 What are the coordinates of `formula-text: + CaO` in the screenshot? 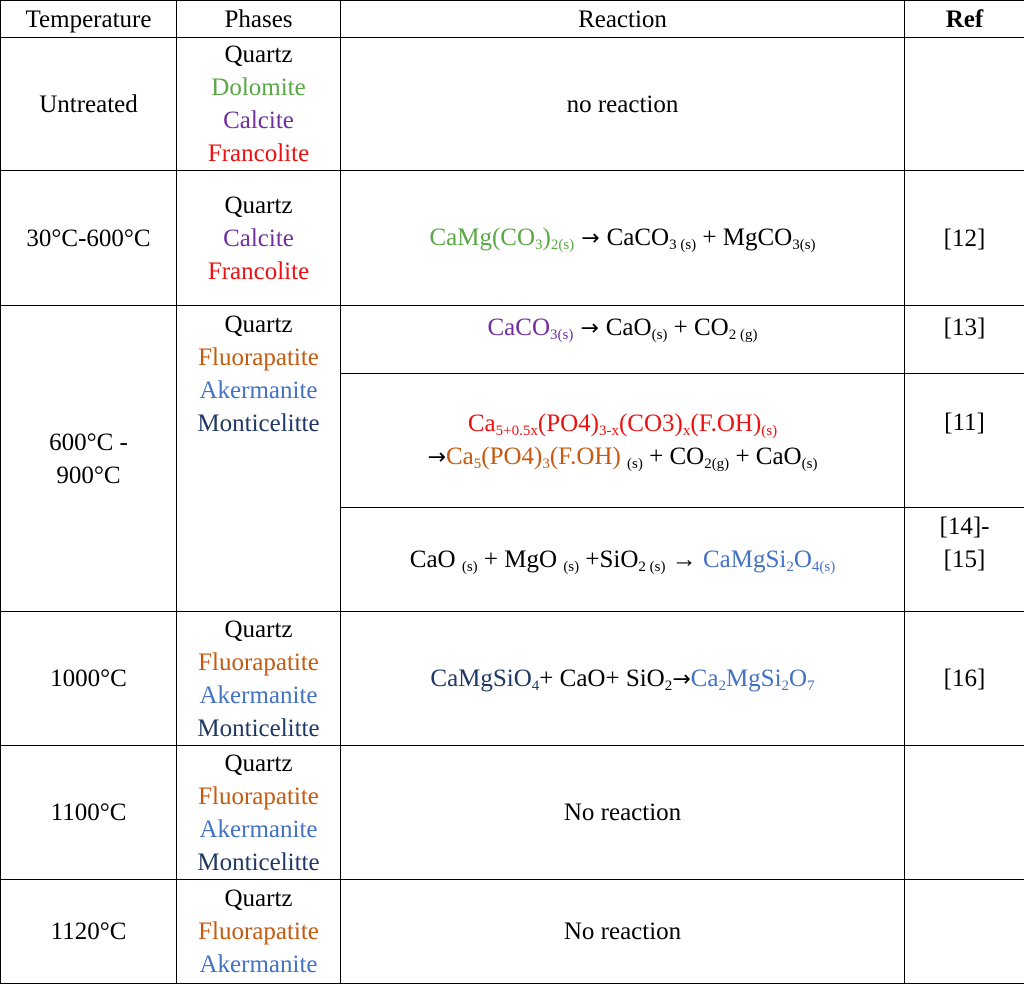 It's located at (765, 456).